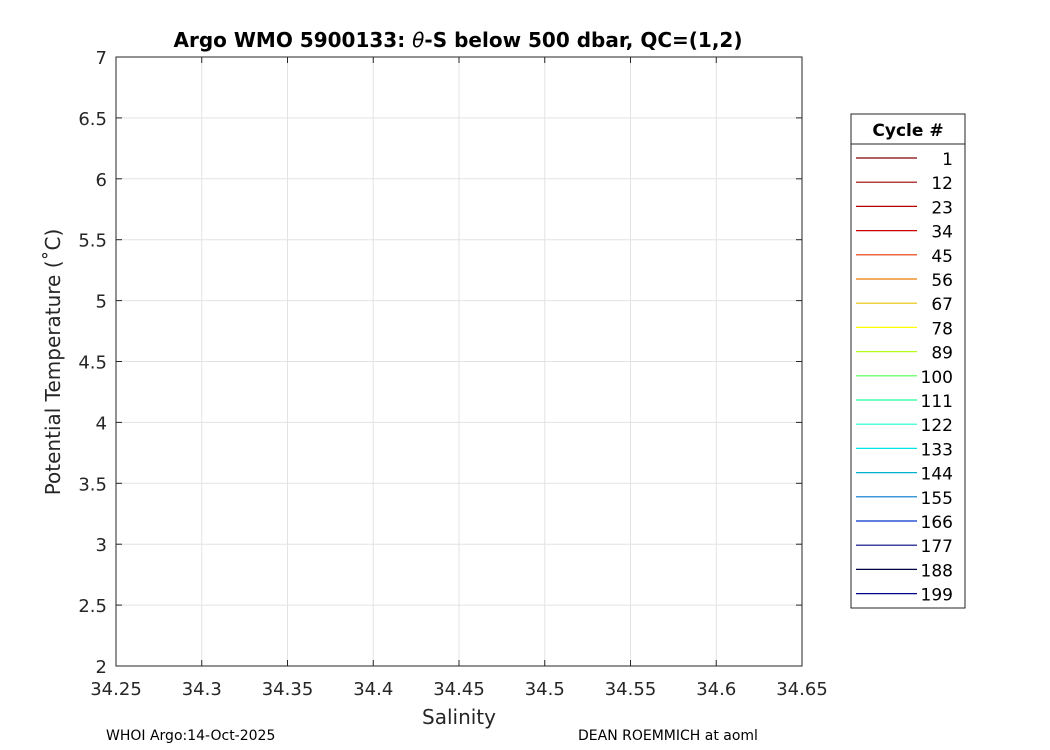  What do you see at coordinates (373, 689) in the screenshot?
I see `x-tick-label: 34.4` at bounding box center [373, 689].